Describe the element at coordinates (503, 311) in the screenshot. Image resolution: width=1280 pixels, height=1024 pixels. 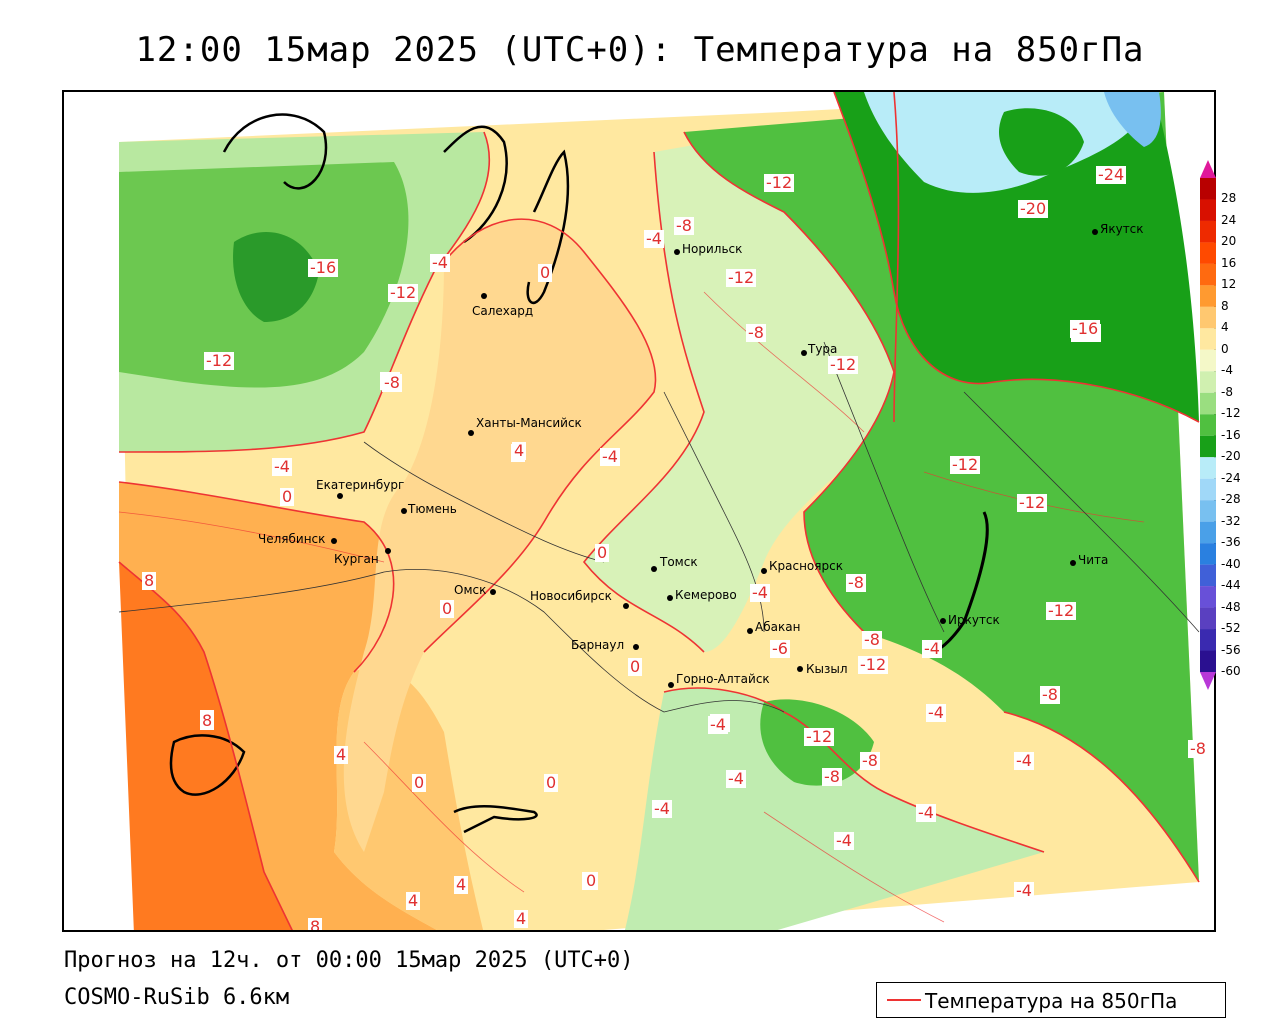
I see `city-label: Салехард` at that location.